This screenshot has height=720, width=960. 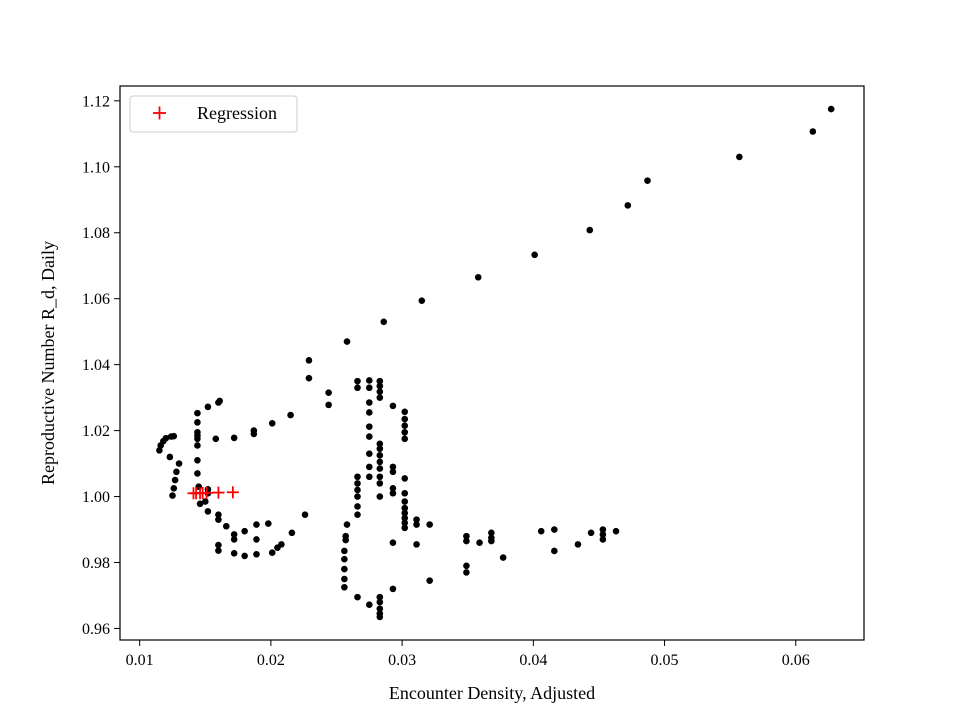 I want to click on legend-label-regression: Regression, so click(x=237, y=113).